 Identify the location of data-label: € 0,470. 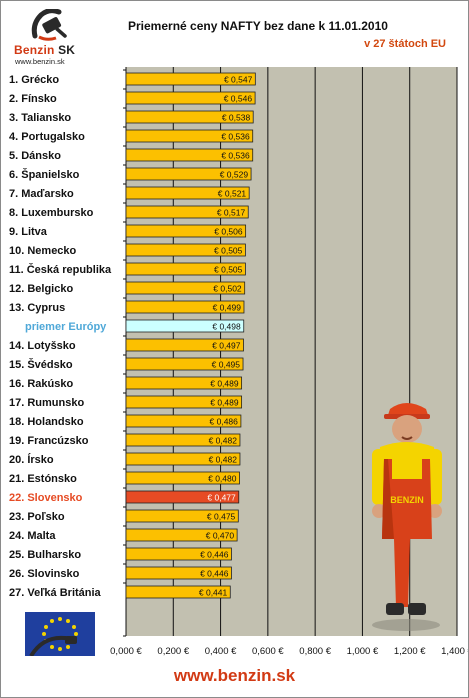
(220, 536).